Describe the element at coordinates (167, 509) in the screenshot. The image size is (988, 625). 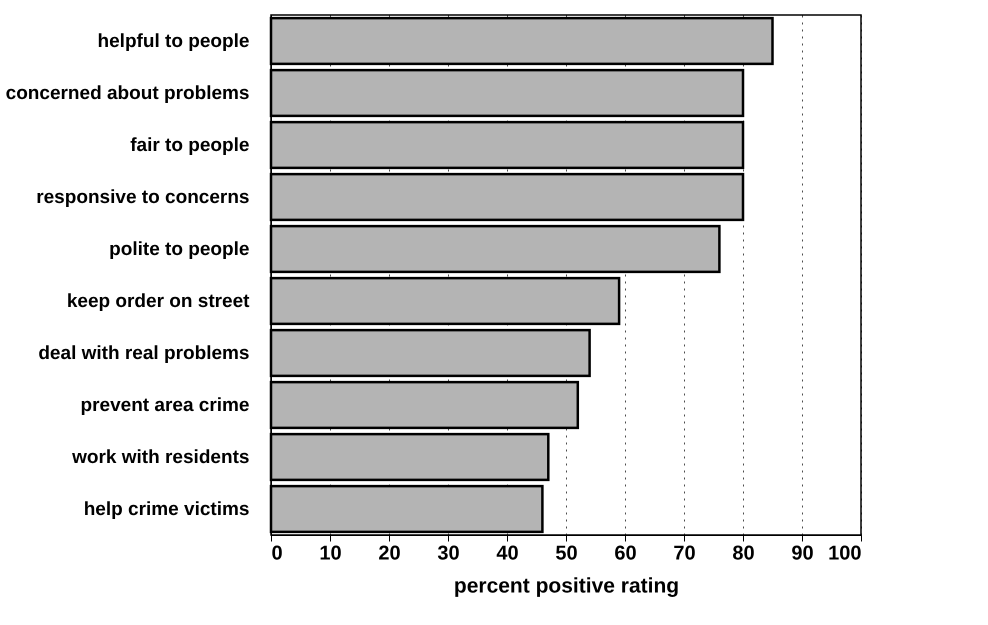
I see `y-tick-label: help crime victims` at that location.